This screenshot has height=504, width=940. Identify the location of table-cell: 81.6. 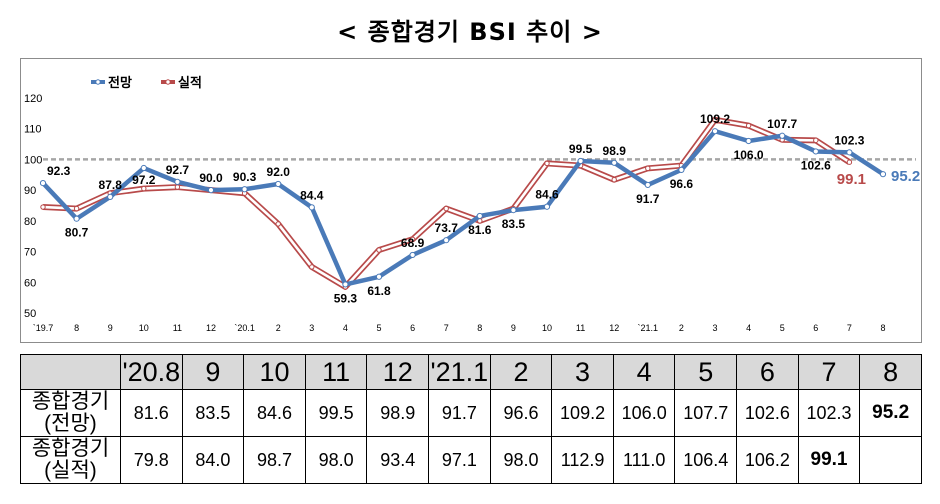
(151, 413).